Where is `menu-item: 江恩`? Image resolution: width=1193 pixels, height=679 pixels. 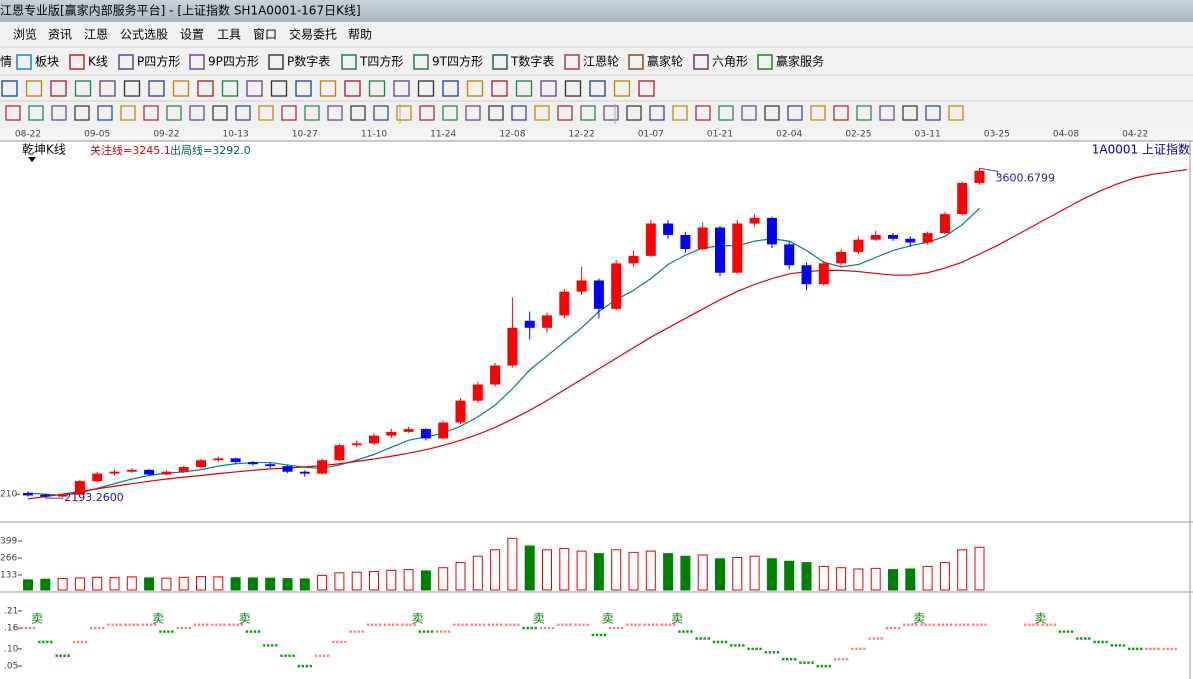
menu-item: 江恩 is located at coordinates (96, 35).